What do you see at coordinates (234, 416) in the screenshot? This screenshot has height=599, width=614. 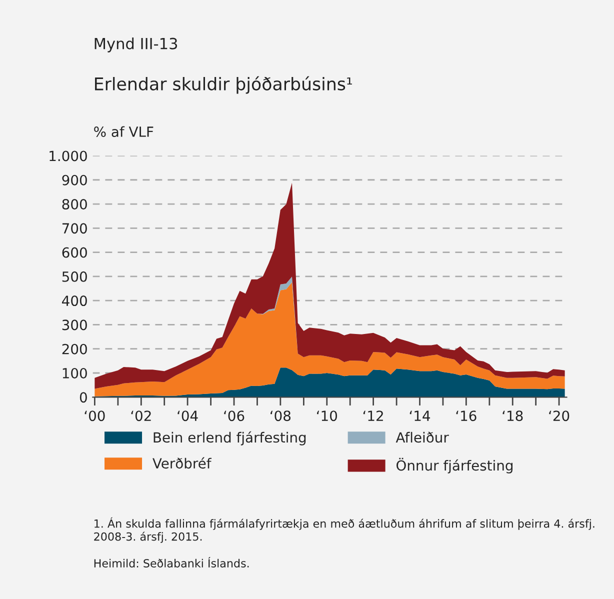 I see `x-tick-label: ‘06` at bounding box center [234, 416].